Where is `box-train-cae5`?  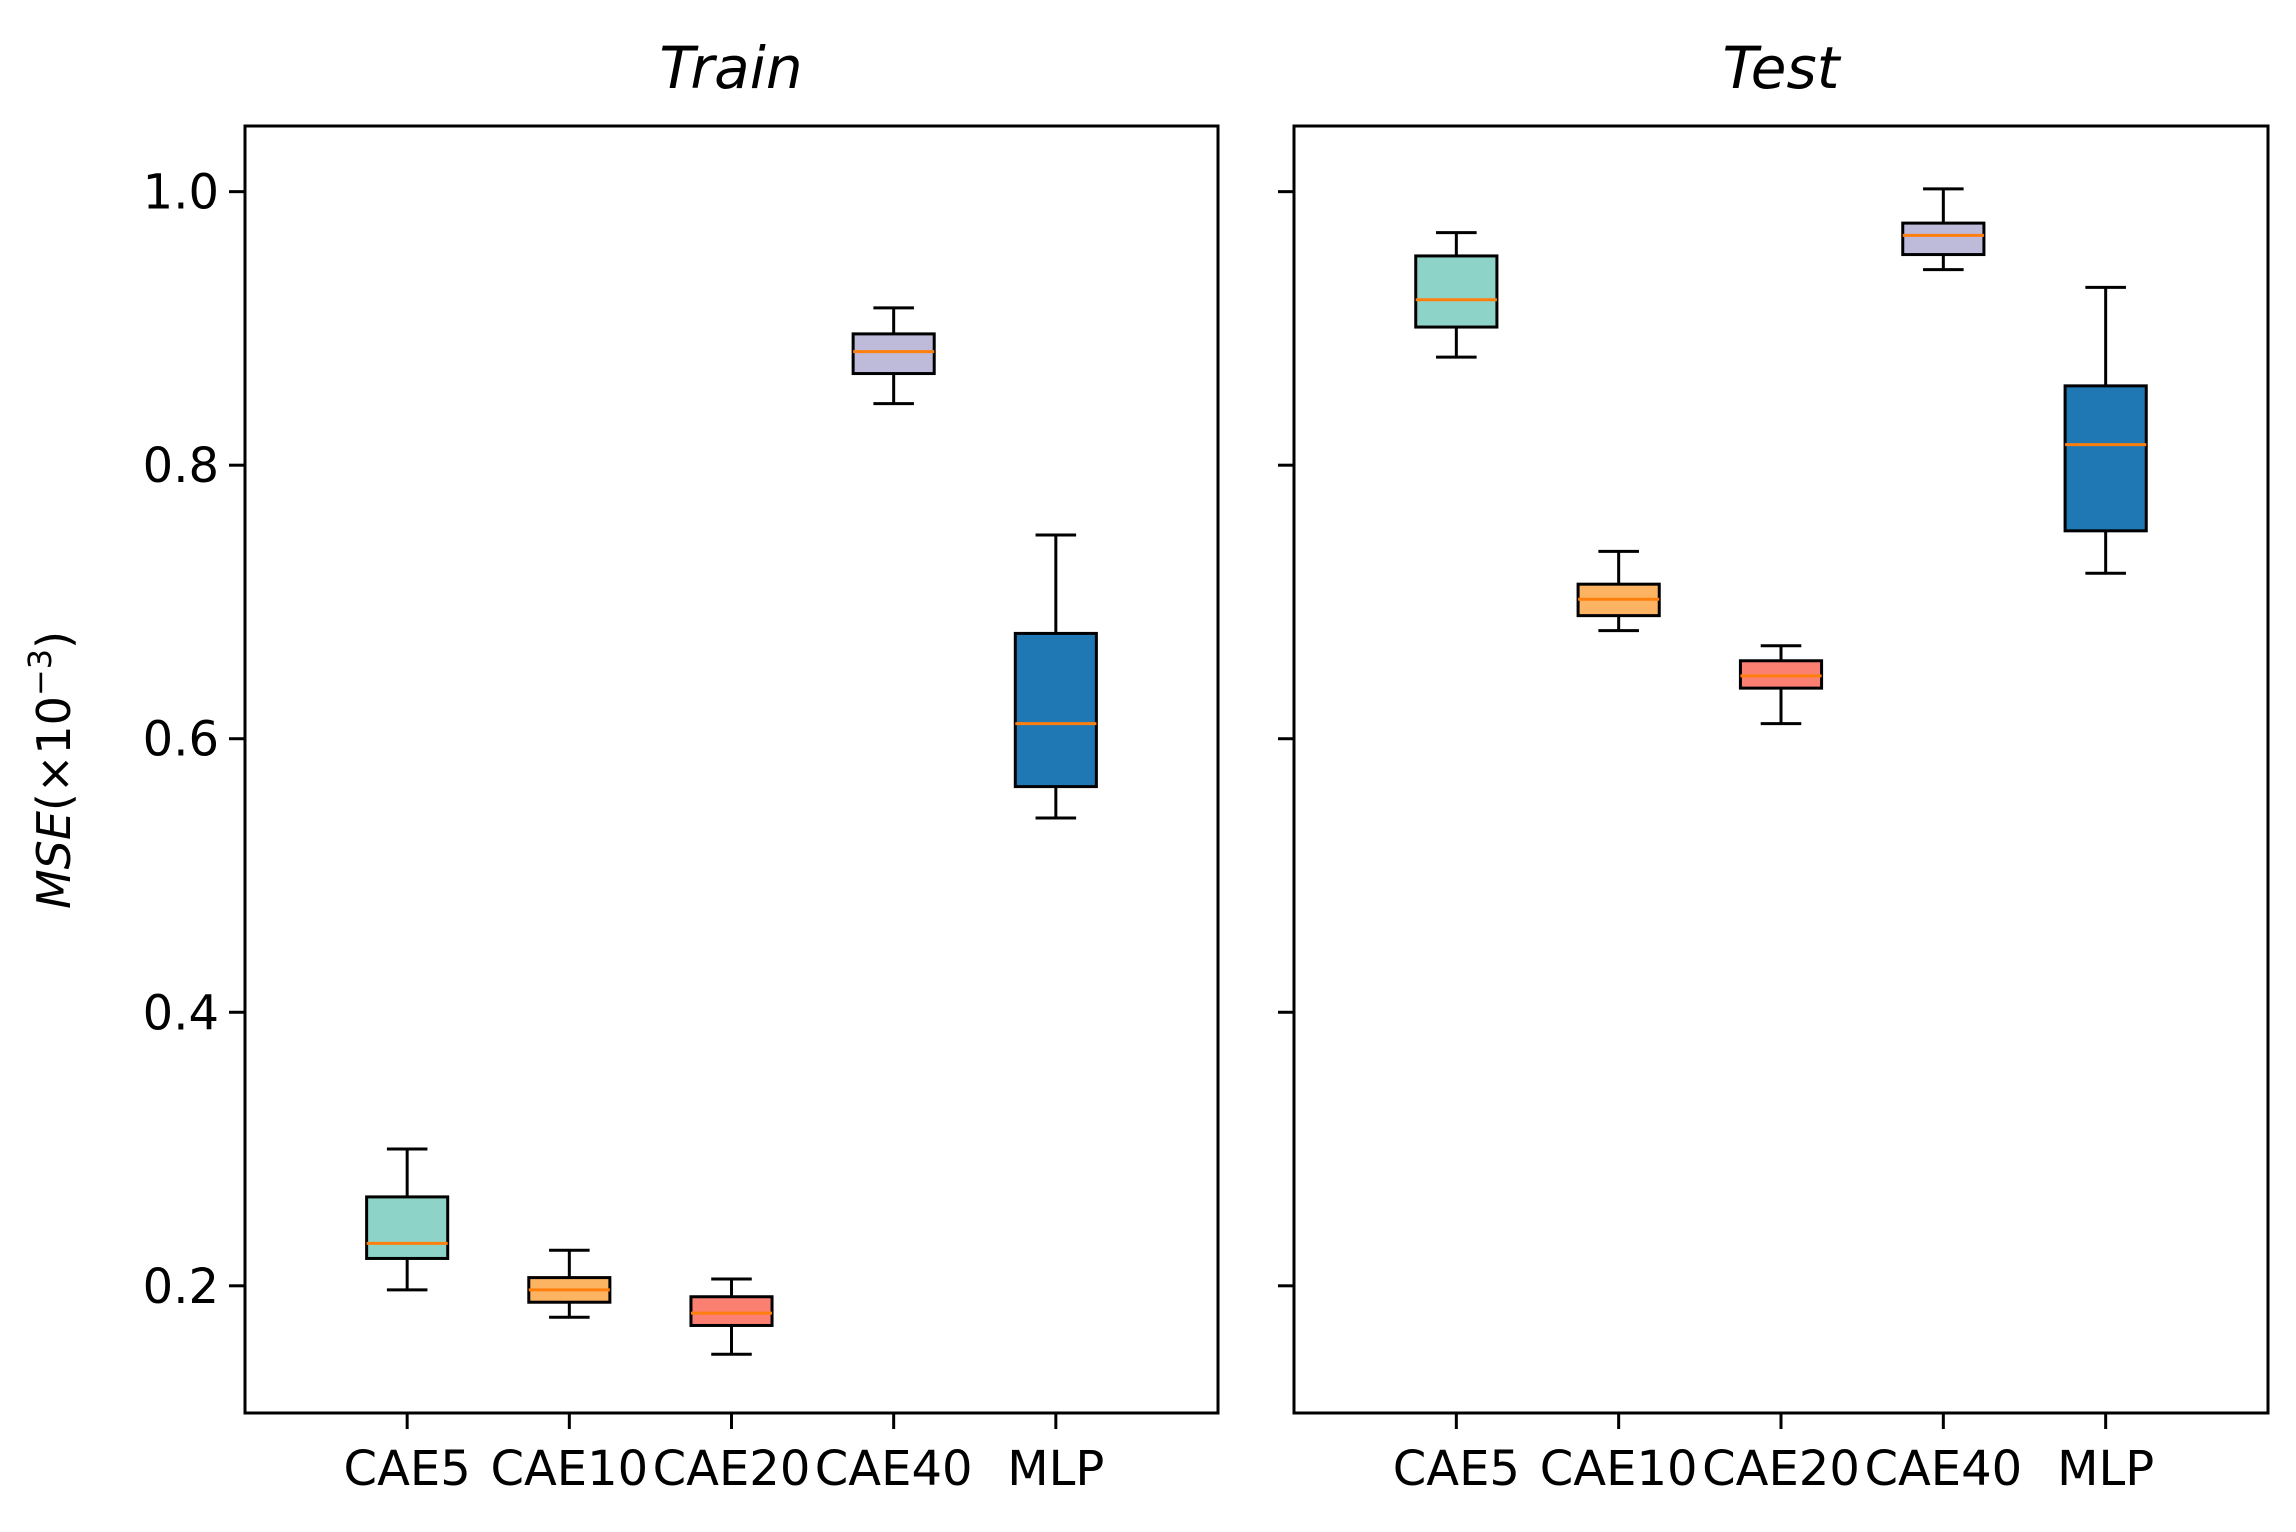 box-train-cae5 is located at coordinates (407, 1227).